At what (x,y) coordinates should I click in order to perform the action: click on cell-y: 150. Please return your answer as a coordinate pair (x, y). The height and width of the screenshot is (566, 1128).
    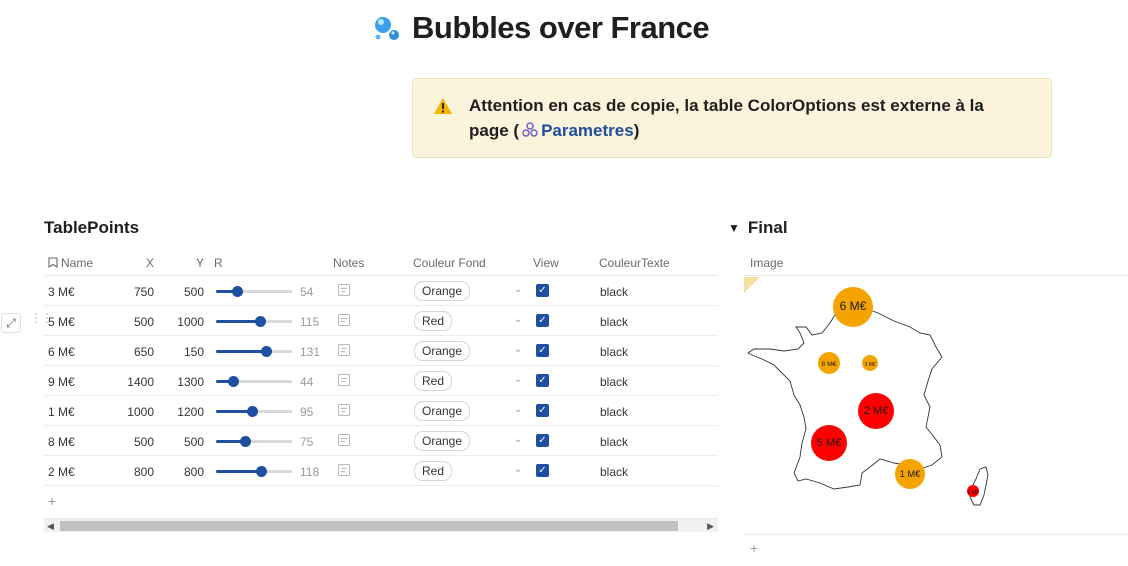
    Looking at the image, I should click on (193, 352).